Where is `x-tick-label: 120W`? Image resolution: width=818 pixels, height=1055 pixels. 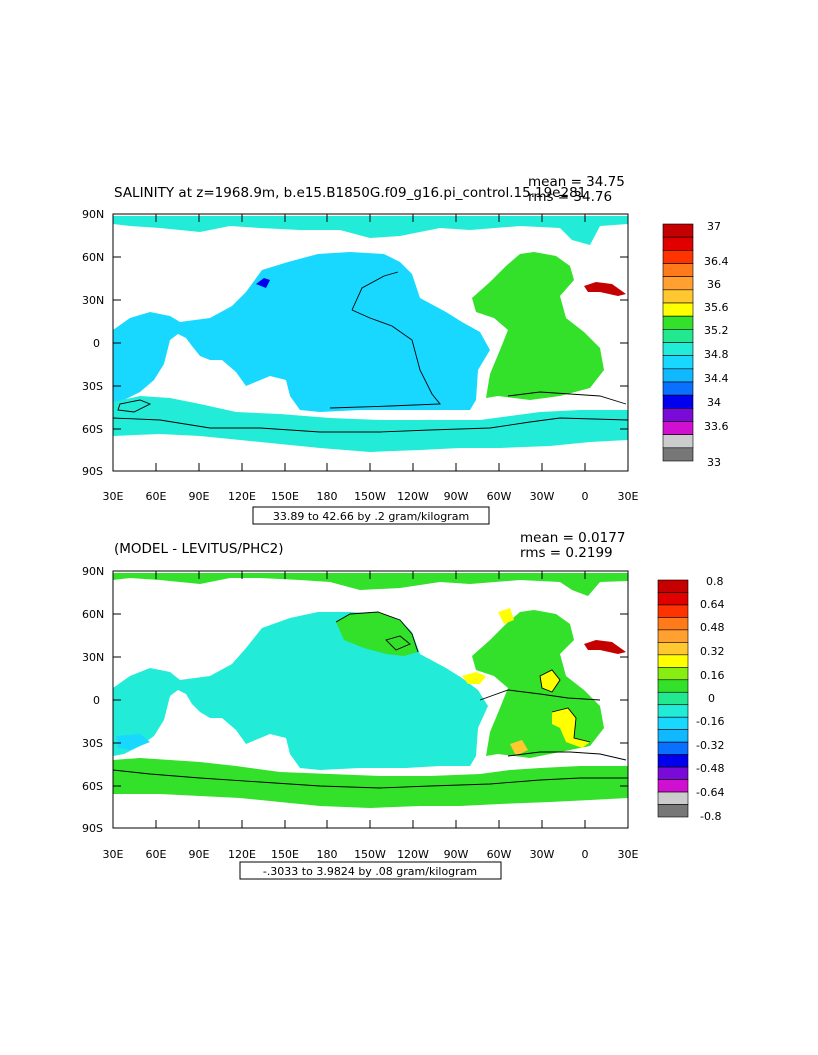 x-tick-label: 120W is located at coordinates (413, 496).